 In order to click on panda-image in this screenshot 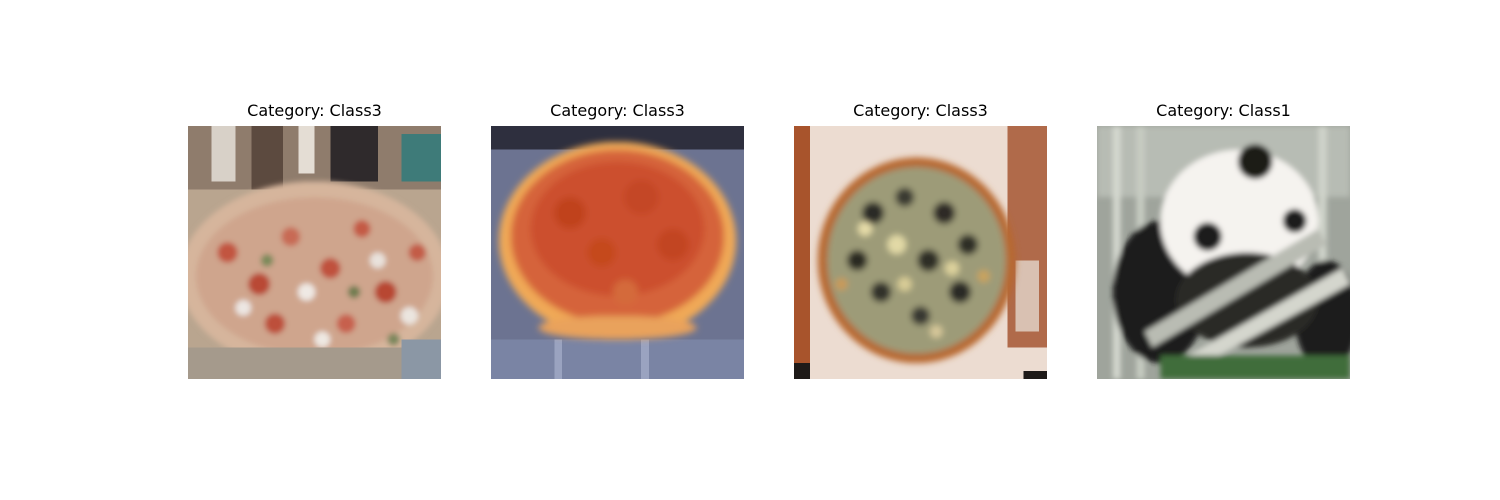, I will do `click(1223, 252)`.